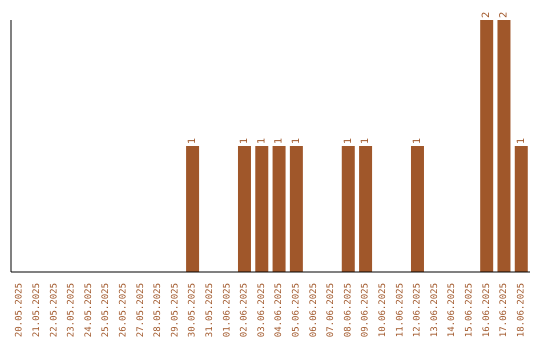 The image size is (540, 340). I want to click on x-tick-label: 22.05.2025, so click(54, 310).